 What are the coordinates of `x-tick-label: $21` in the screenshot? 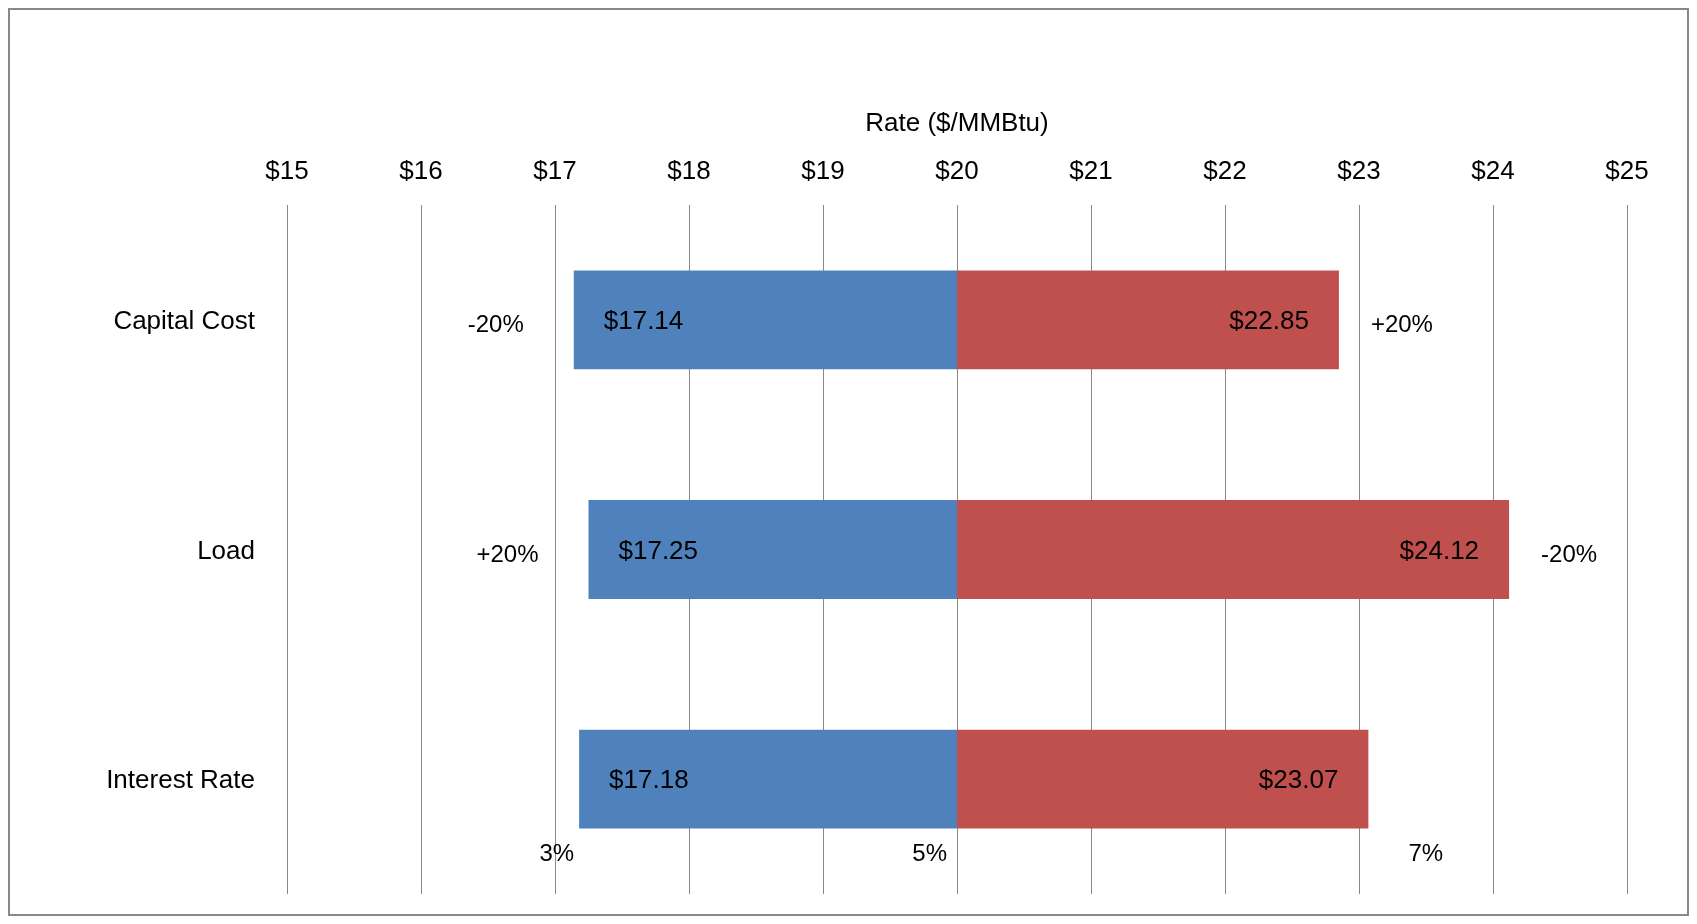 It's located at (1091, 170).